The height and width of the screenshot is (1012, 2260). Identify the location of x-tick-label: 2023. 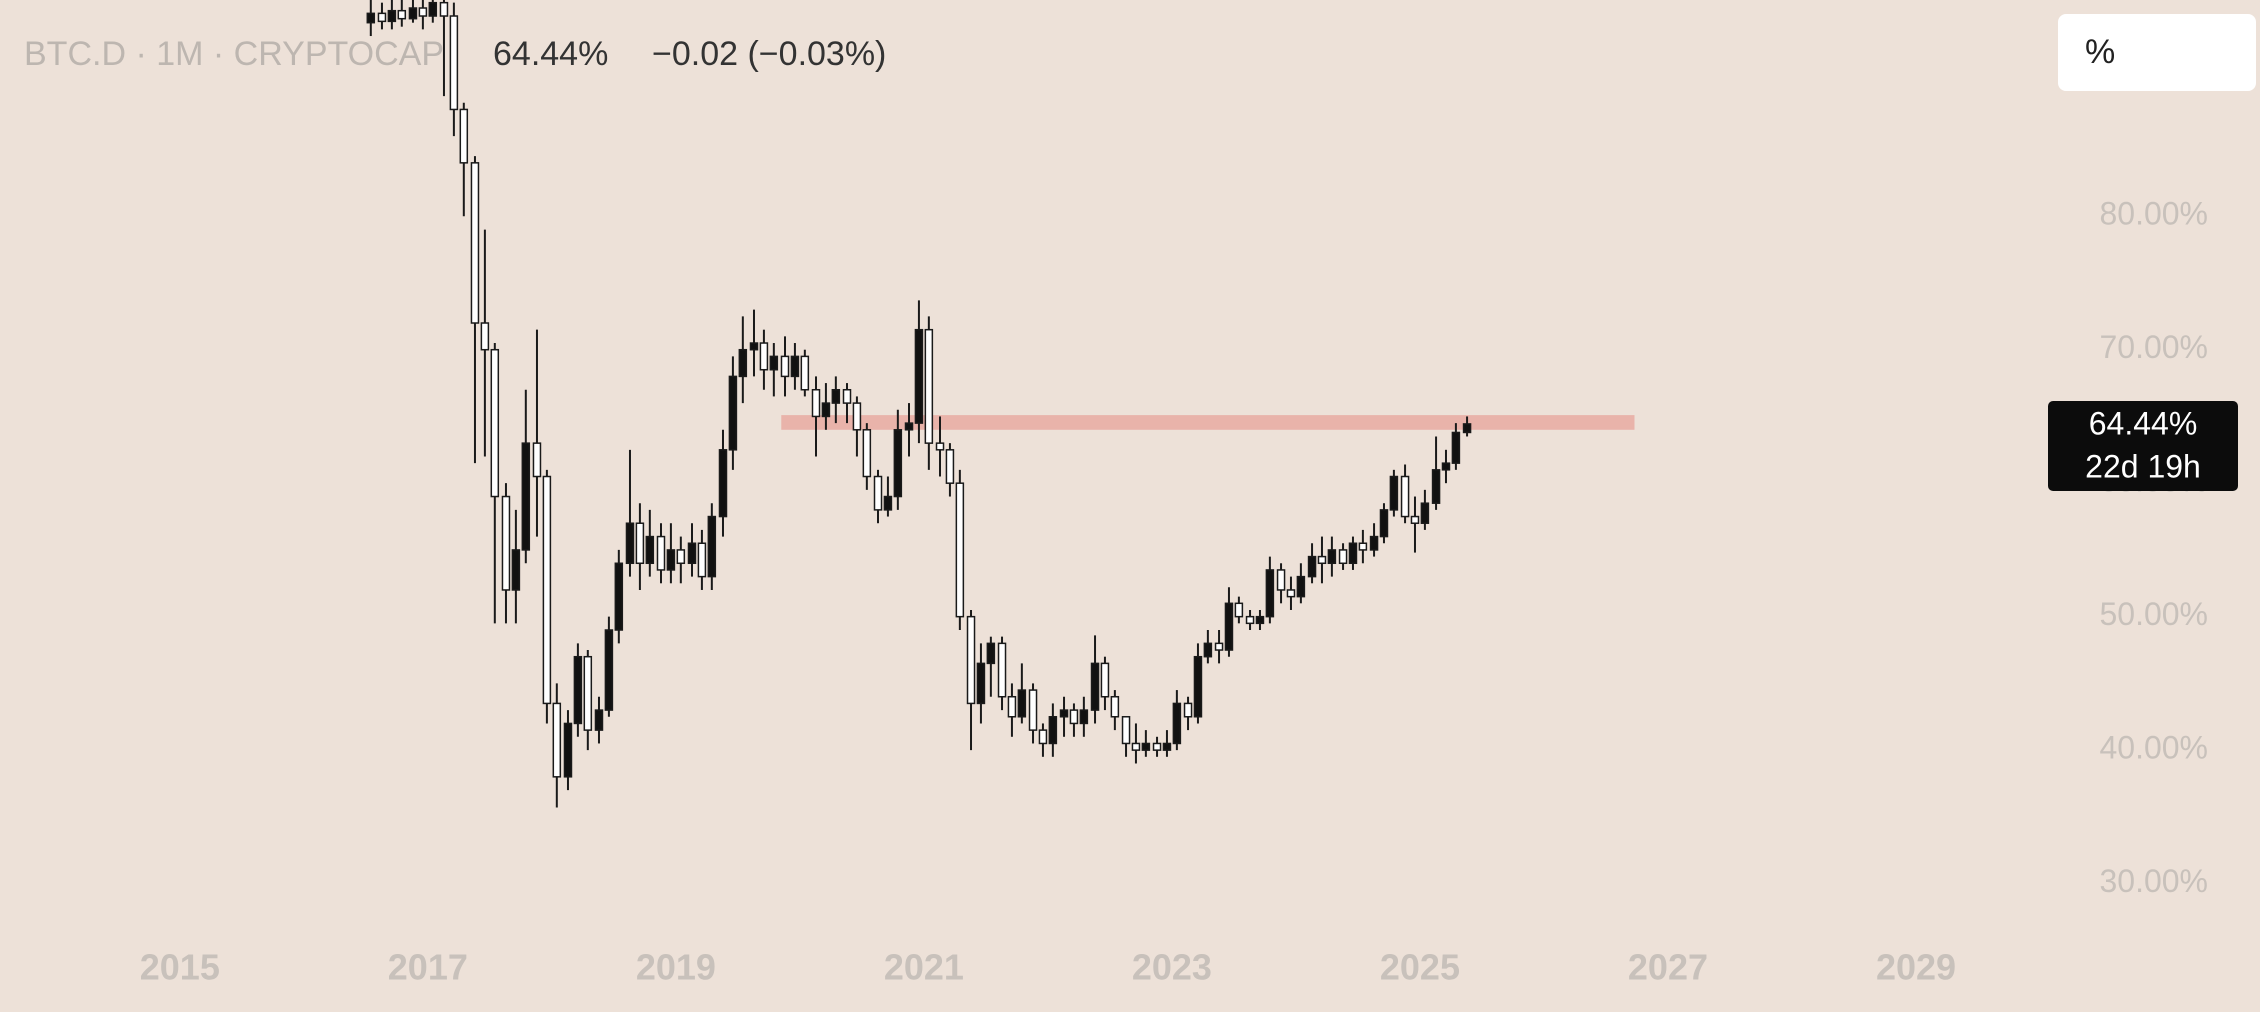
(1172, 967).